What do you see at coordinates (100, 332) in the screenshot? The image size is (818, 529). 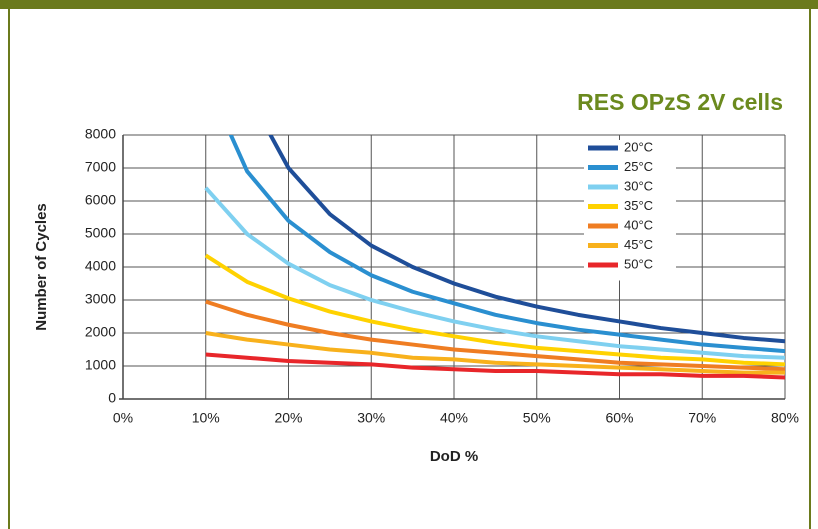 I see `y-tick-label: 2000` at bounding box center [100, 332].